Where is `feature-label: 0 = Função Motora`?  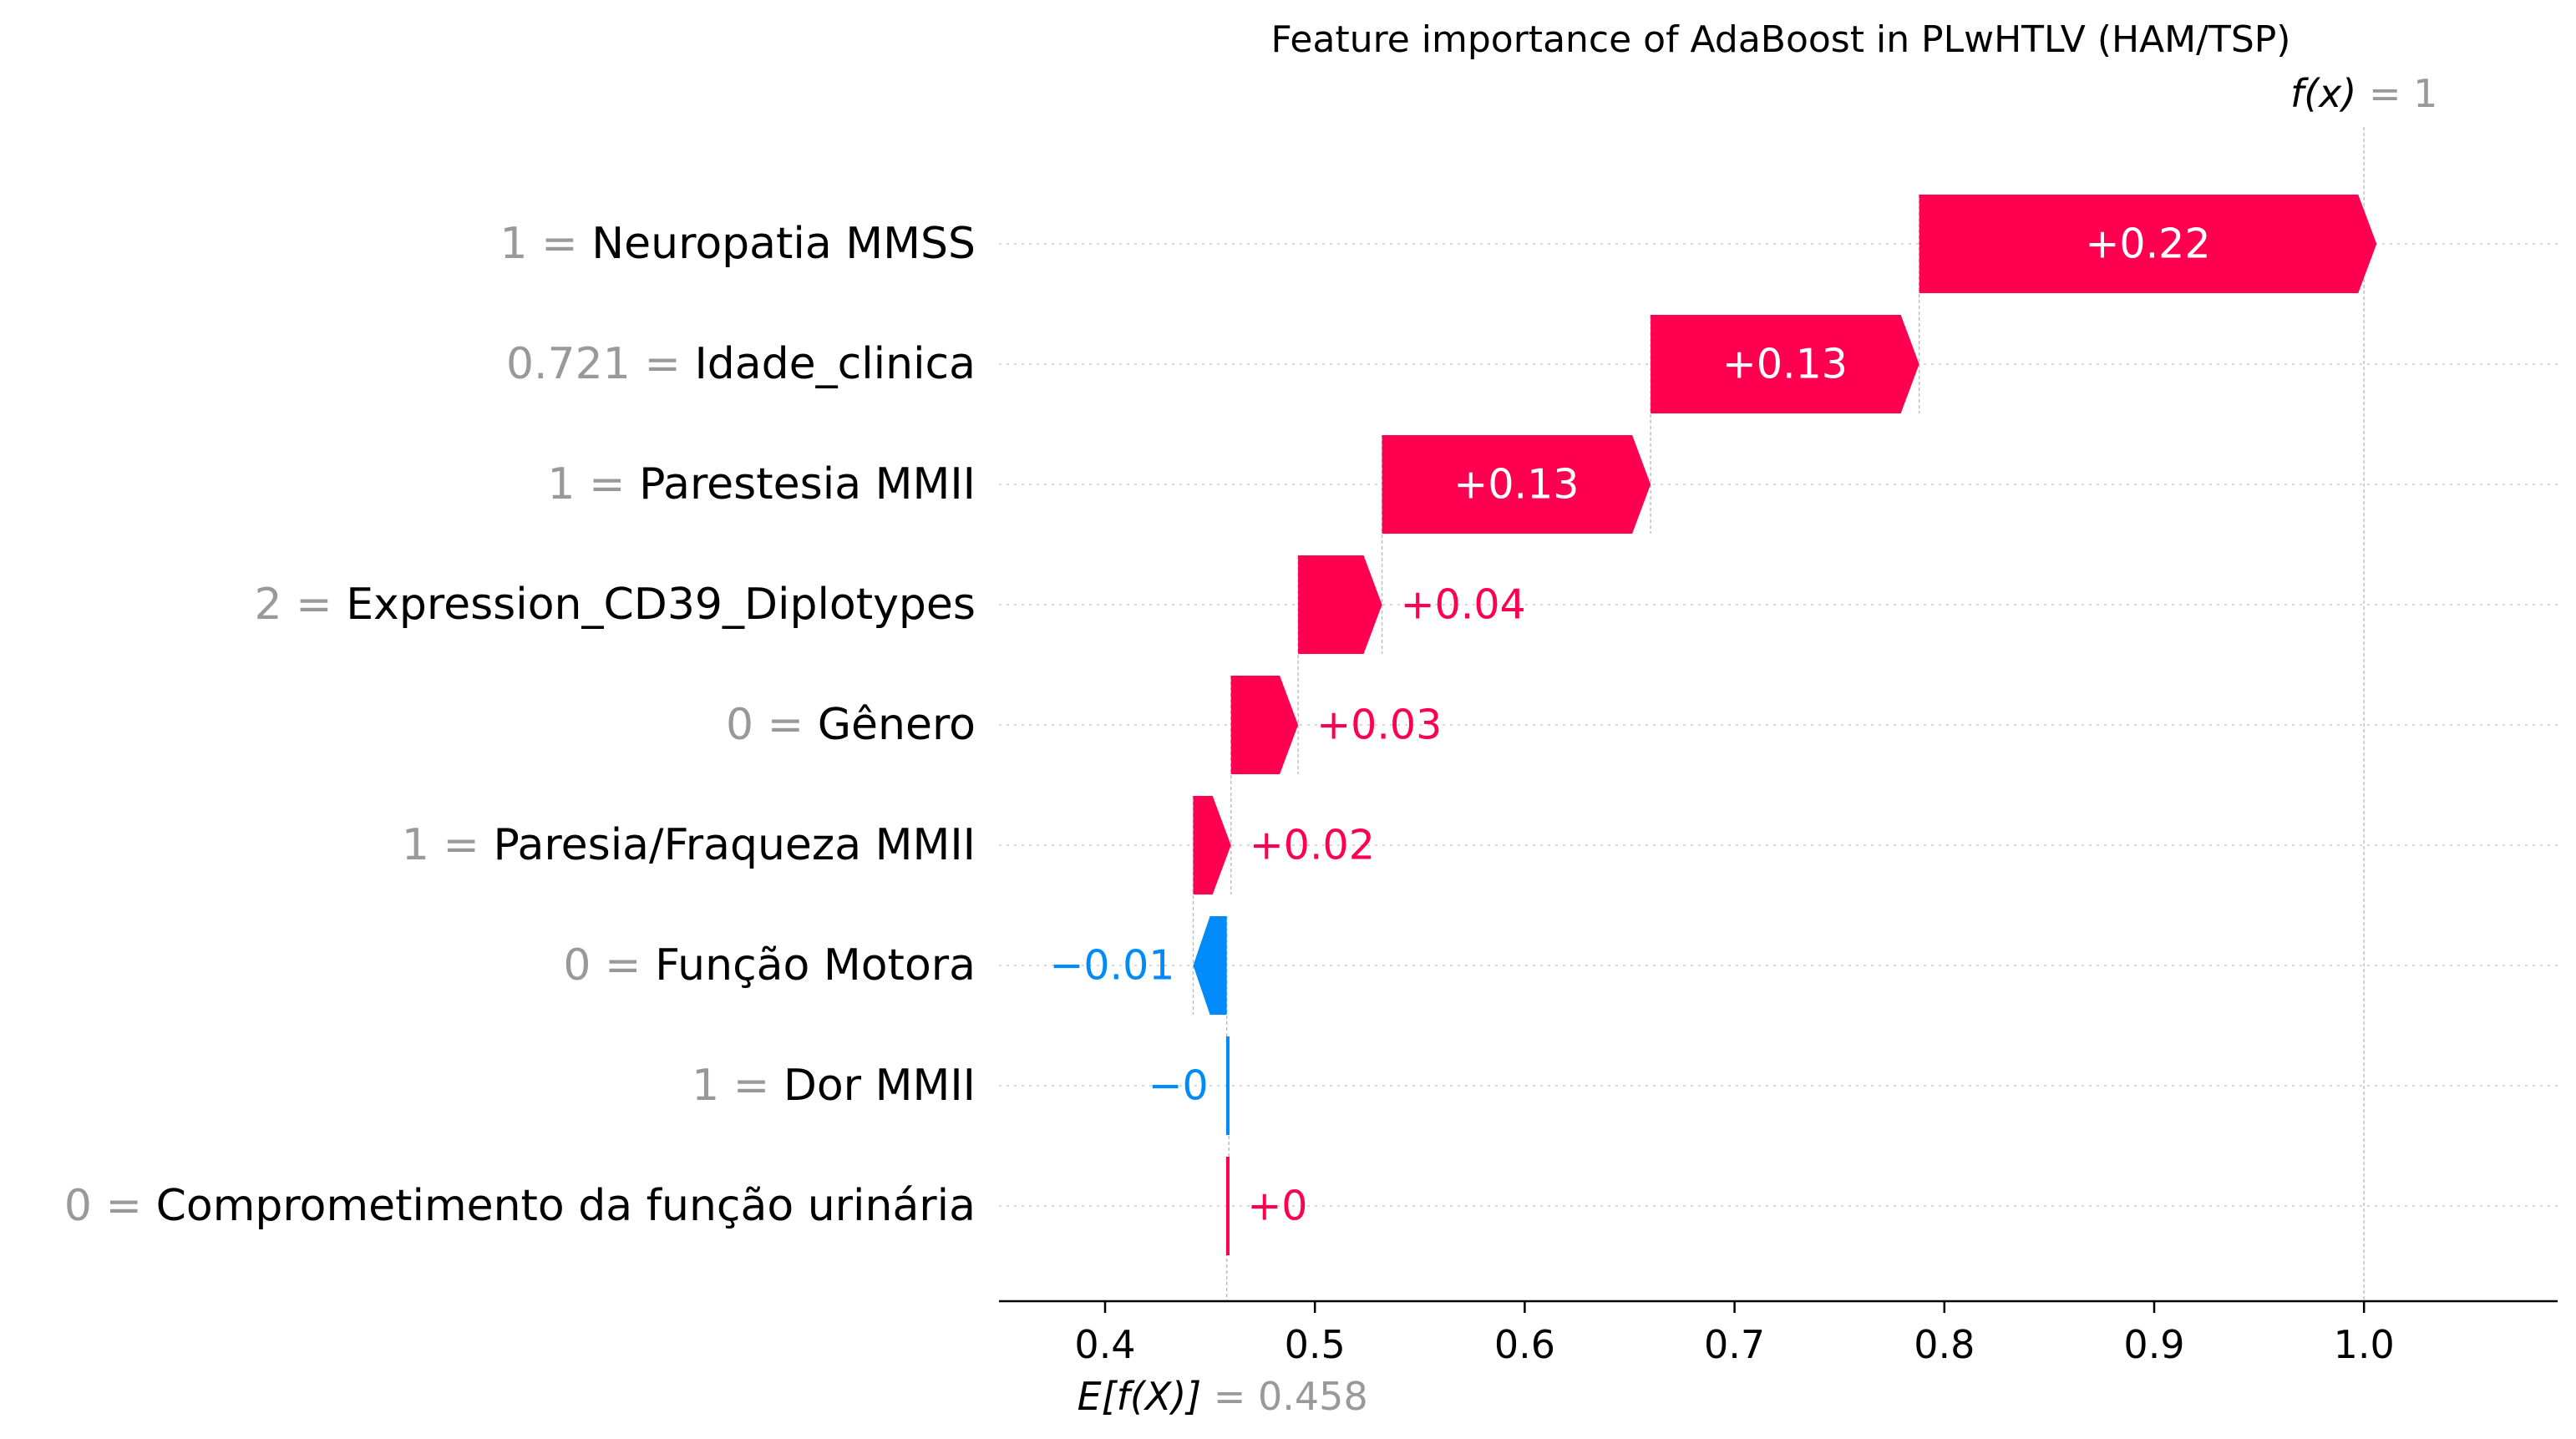
feature-label: 0 = Função Motora is located at coordinates (769, 966).